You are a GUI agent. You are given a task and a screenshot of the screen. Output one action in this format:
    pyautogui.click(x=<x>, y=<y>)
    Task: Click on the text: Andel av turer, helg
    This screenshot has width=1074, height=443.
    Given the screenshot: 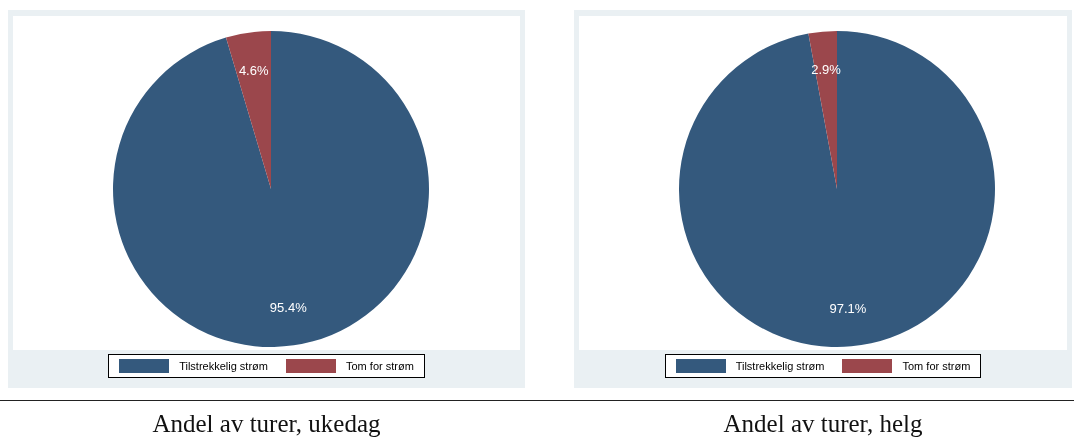 What is the action you would take?
    pyautogui.click(x=823, y=424)
    